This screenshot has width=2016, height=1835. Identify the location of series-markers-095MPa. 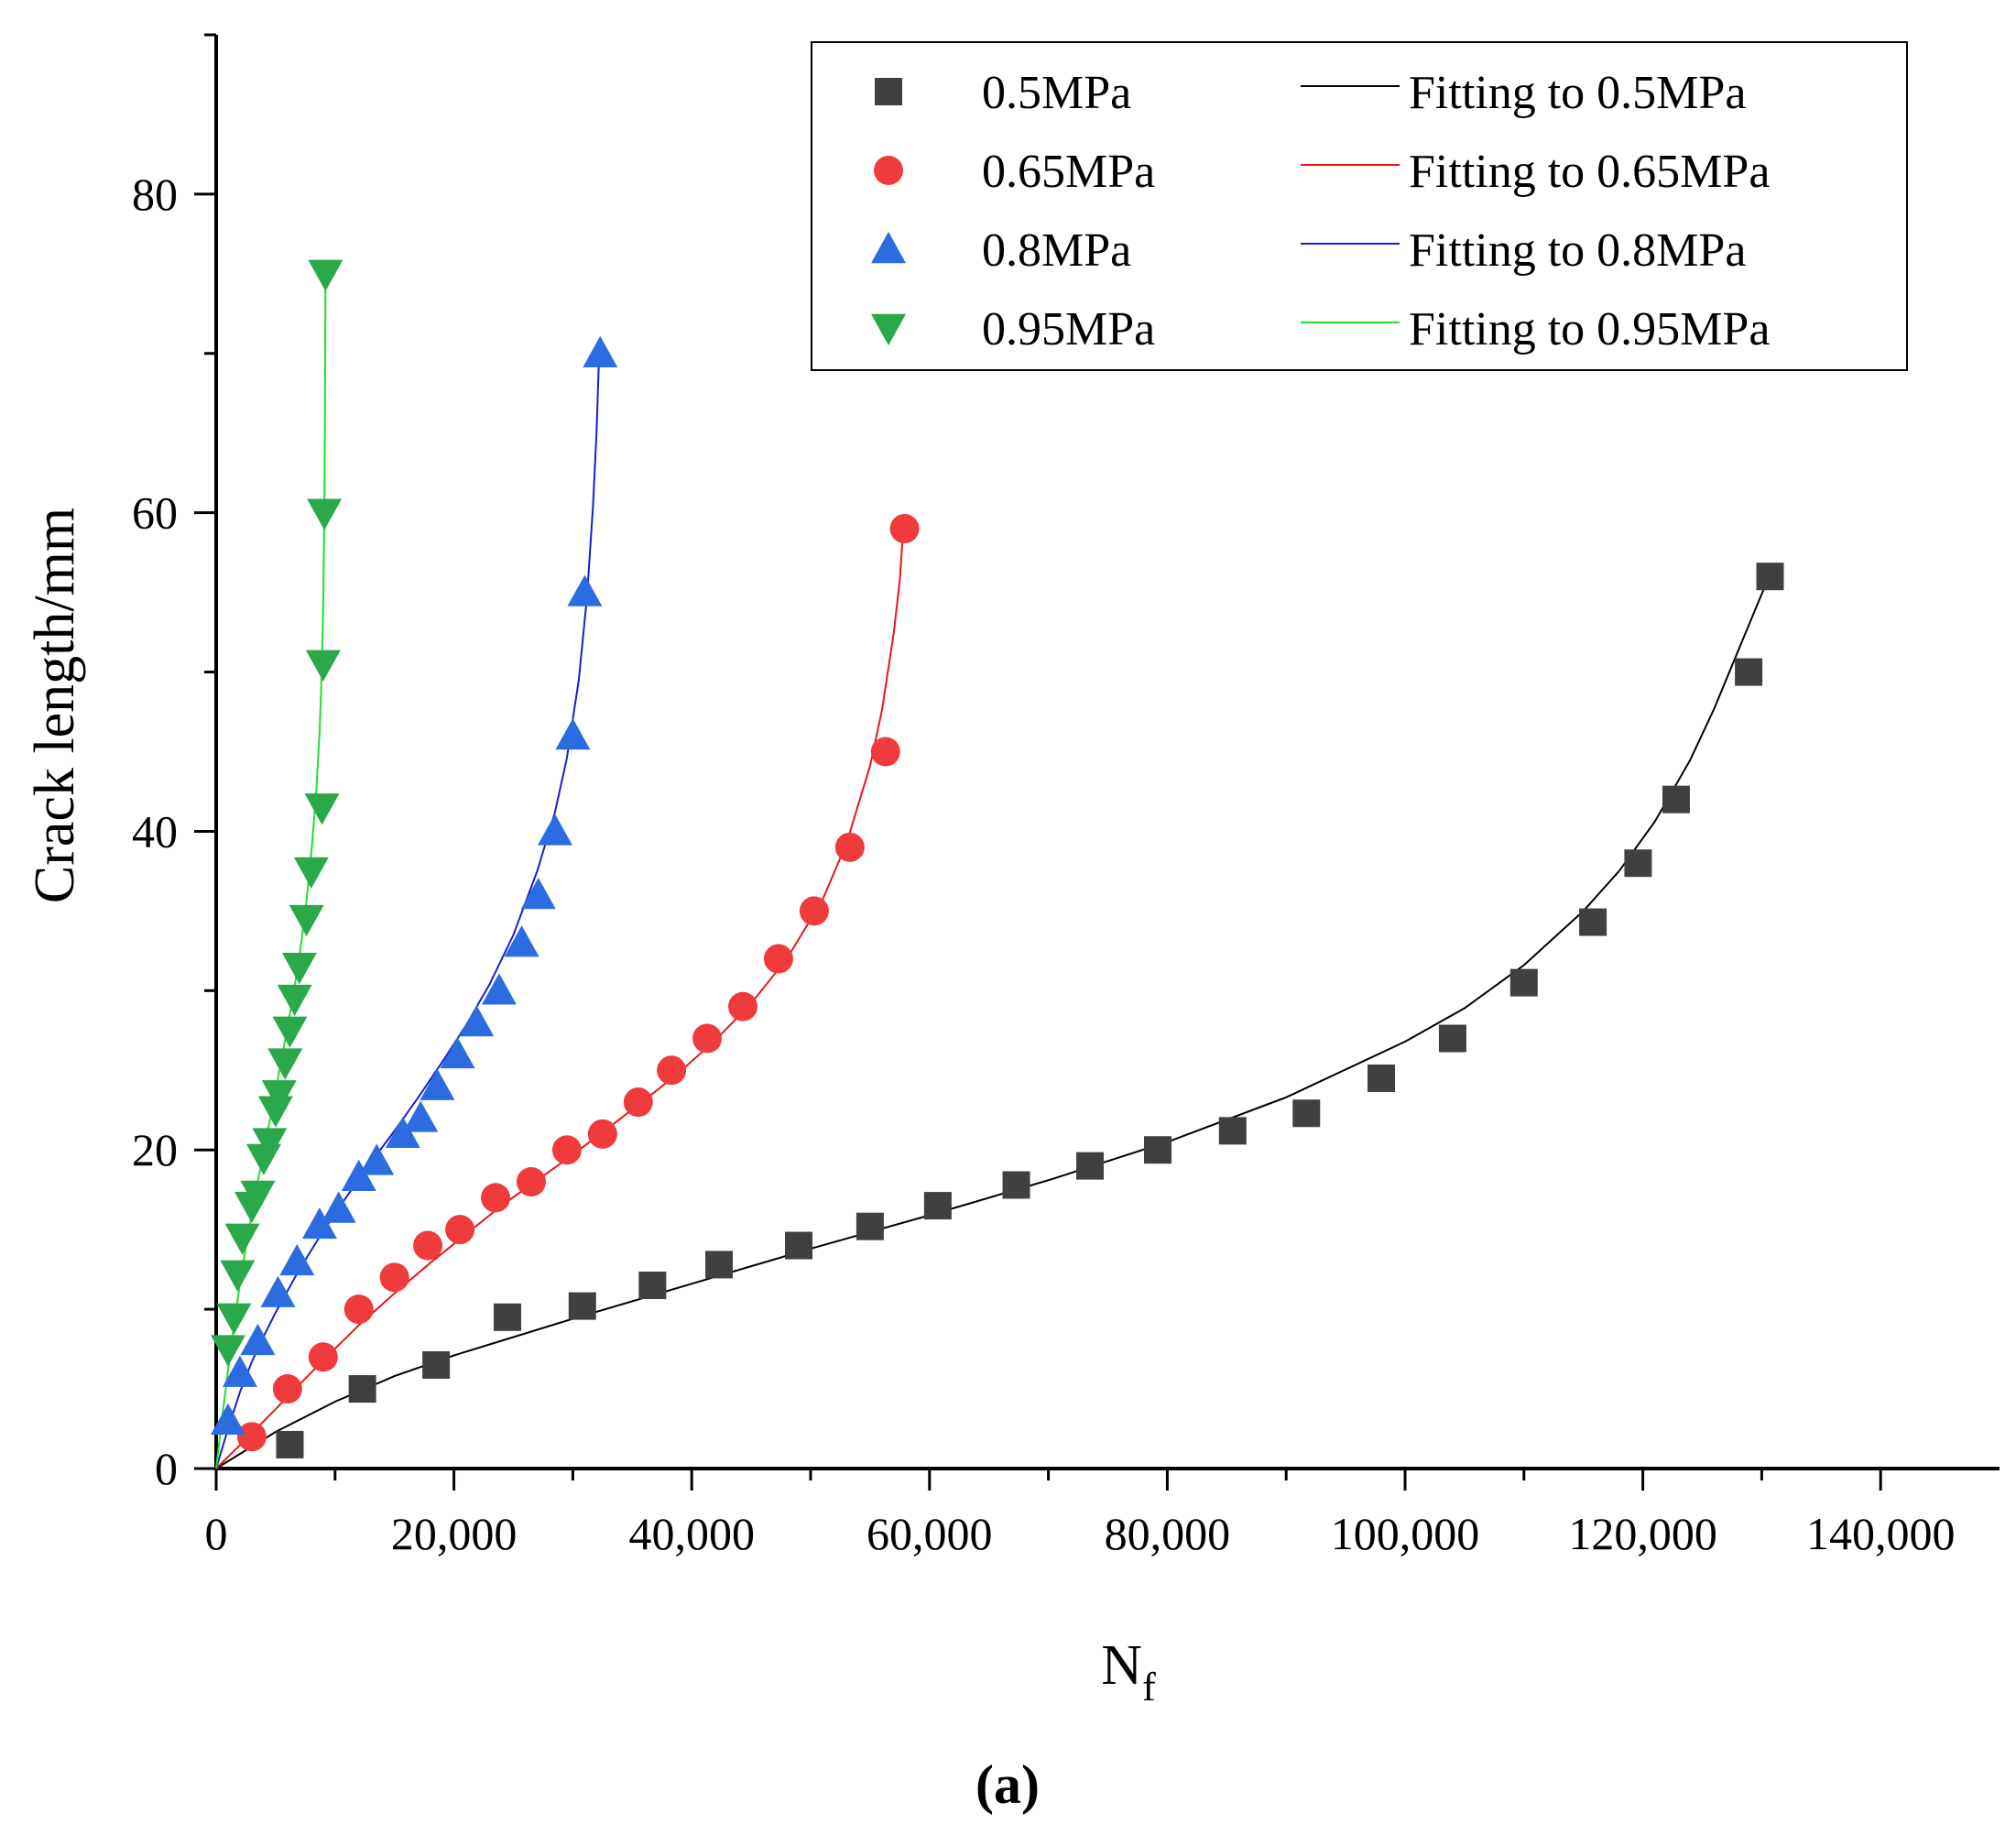
(276, 813).